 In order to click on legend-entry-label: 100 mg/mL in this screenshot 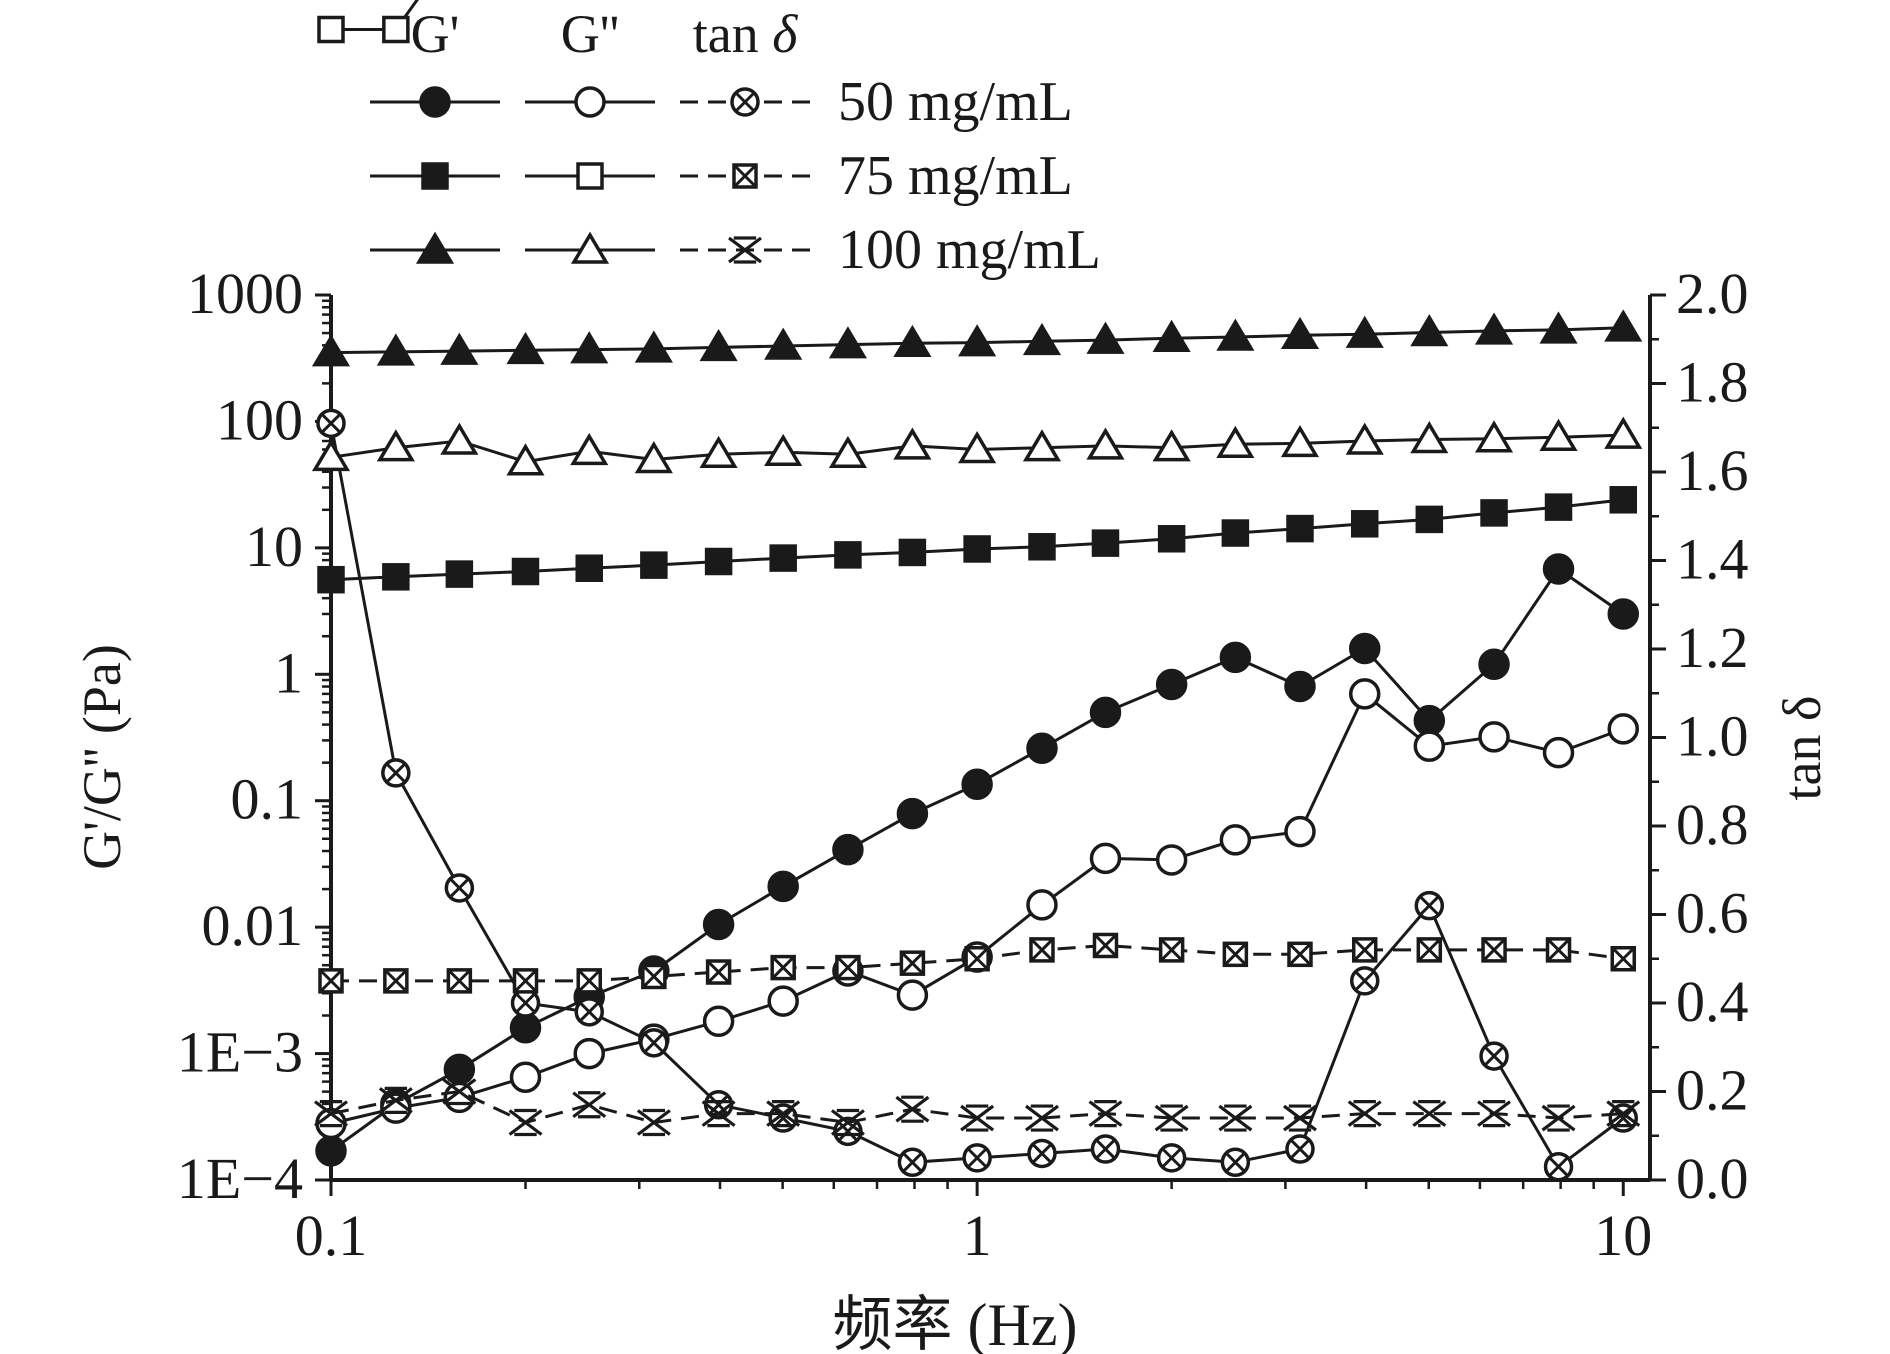, I will do `click(969, 250)`.